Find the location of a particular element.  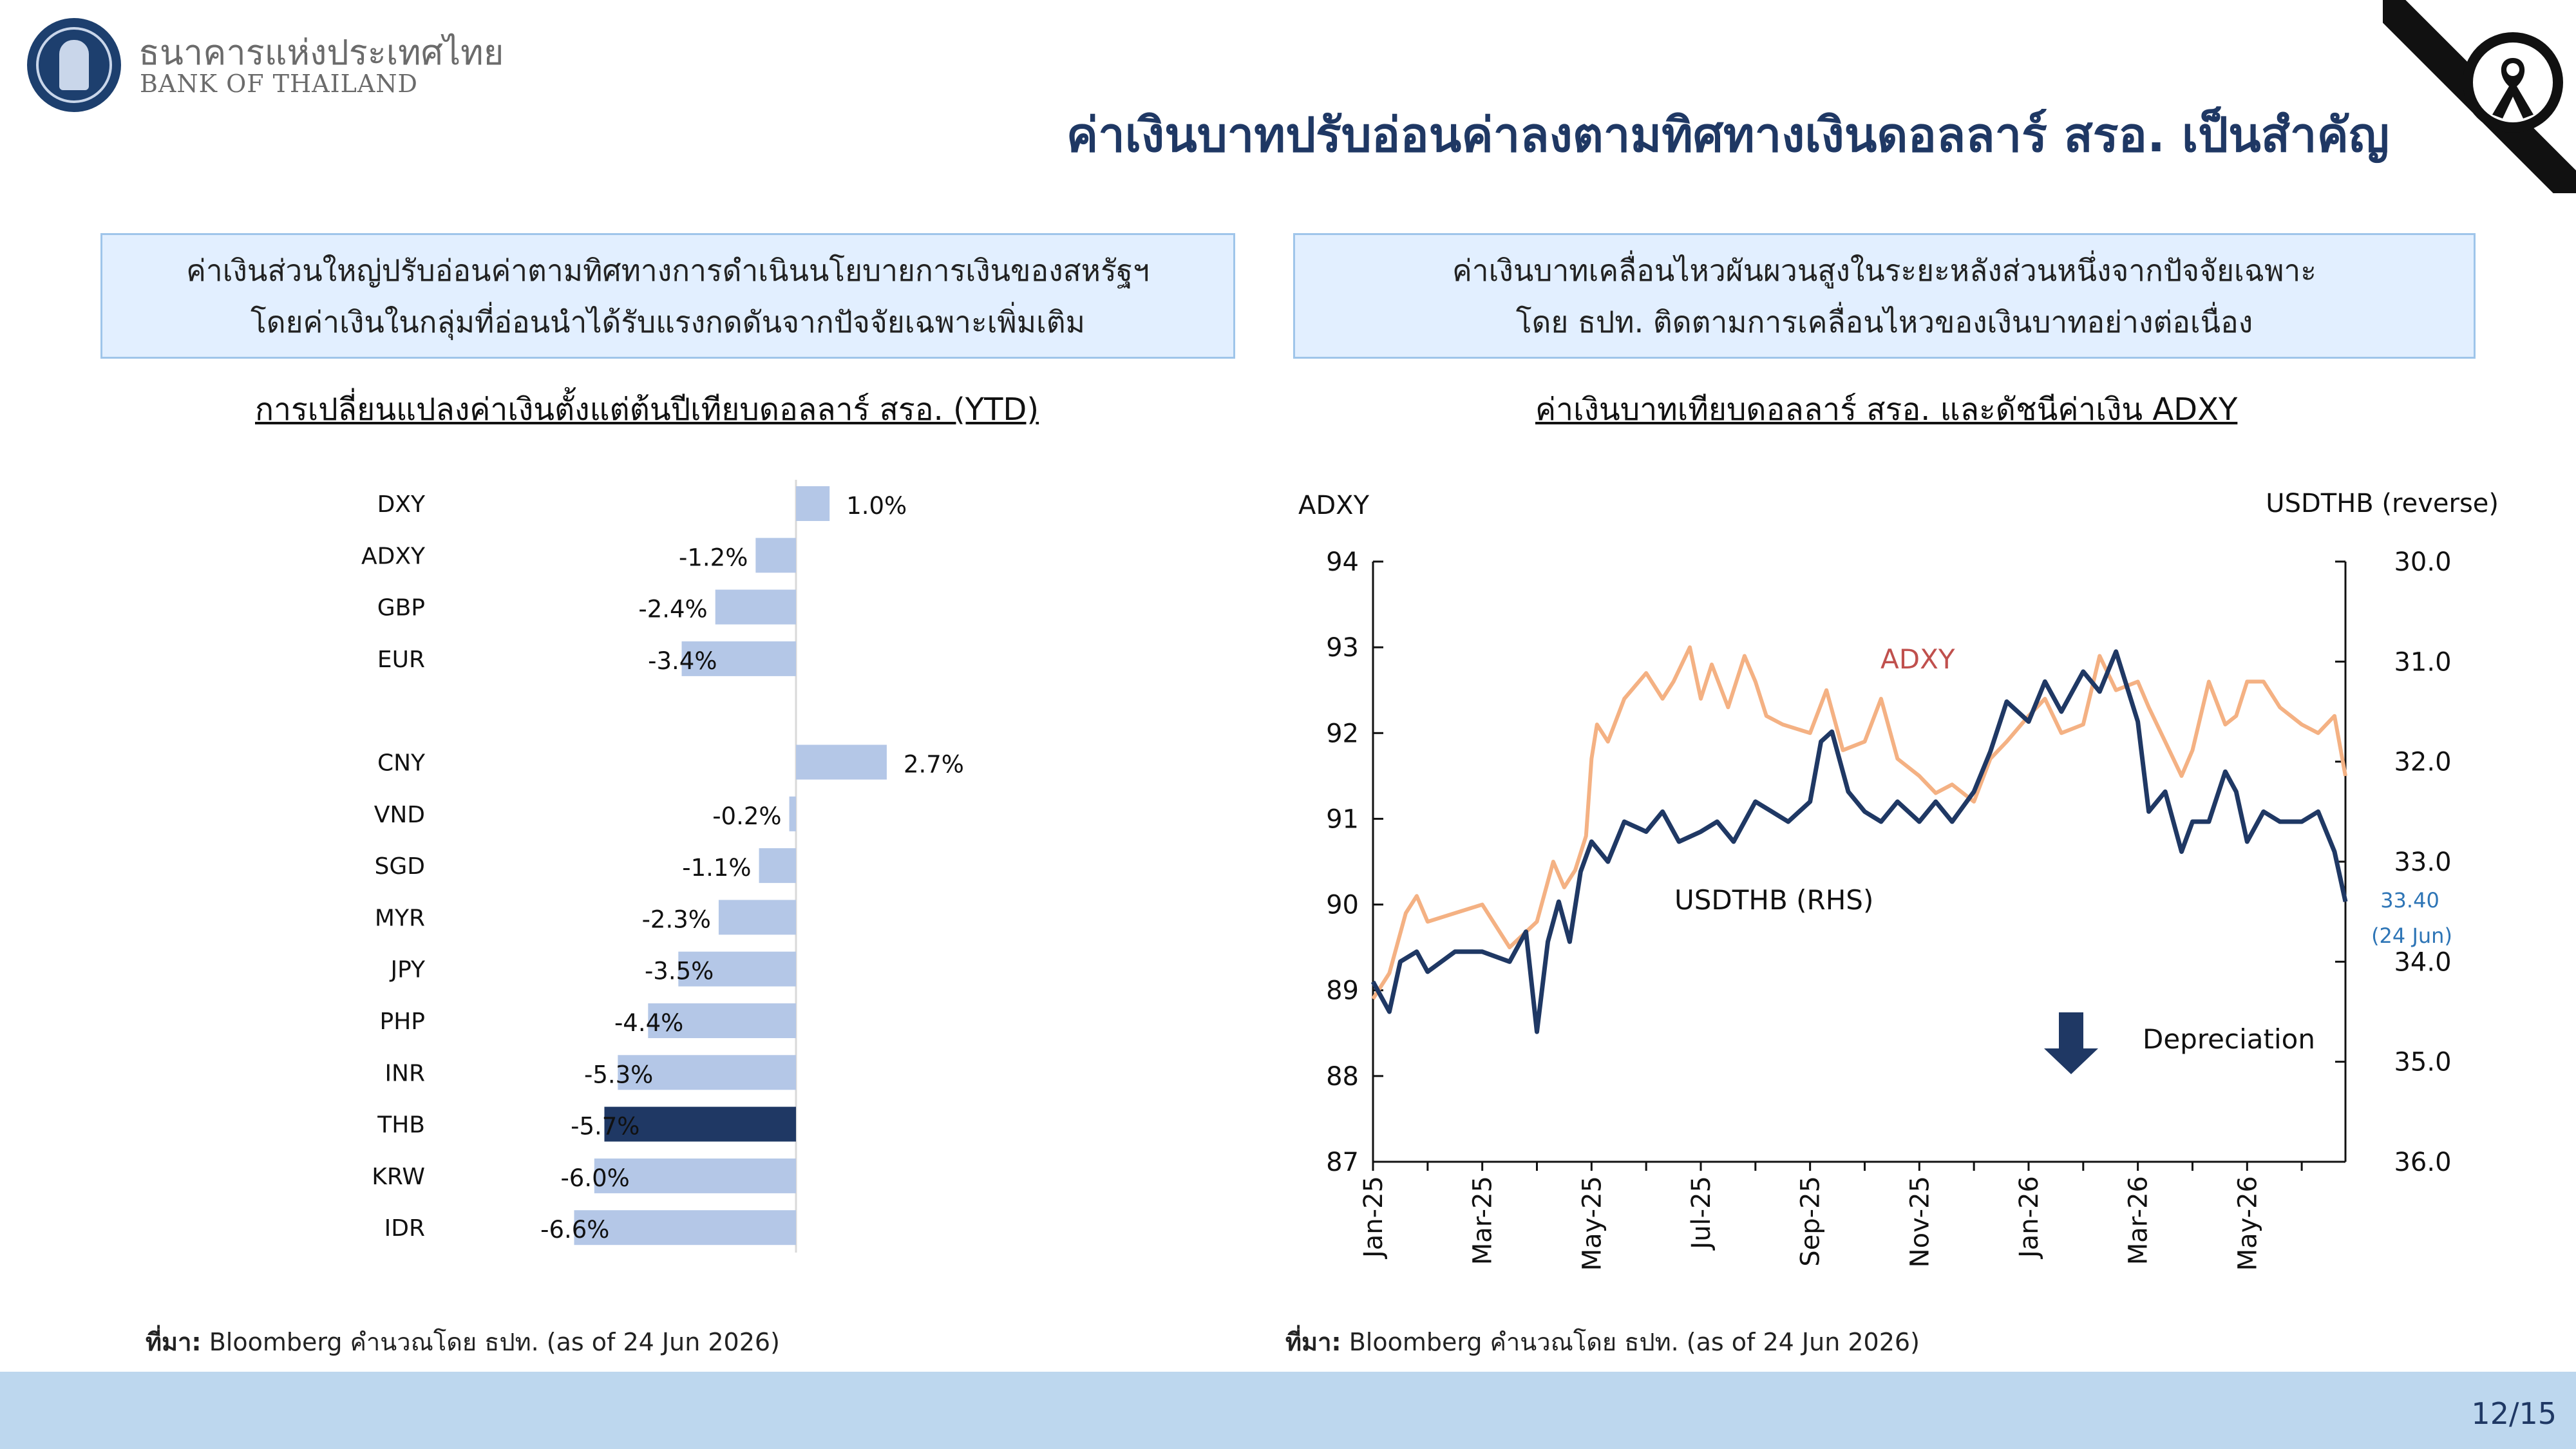

depreciation-label: Depreciation is located at coordinates (2229, 1039).